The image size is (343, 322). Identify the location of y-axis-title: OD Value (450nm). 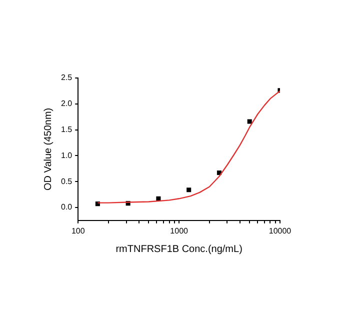
(48, 149).